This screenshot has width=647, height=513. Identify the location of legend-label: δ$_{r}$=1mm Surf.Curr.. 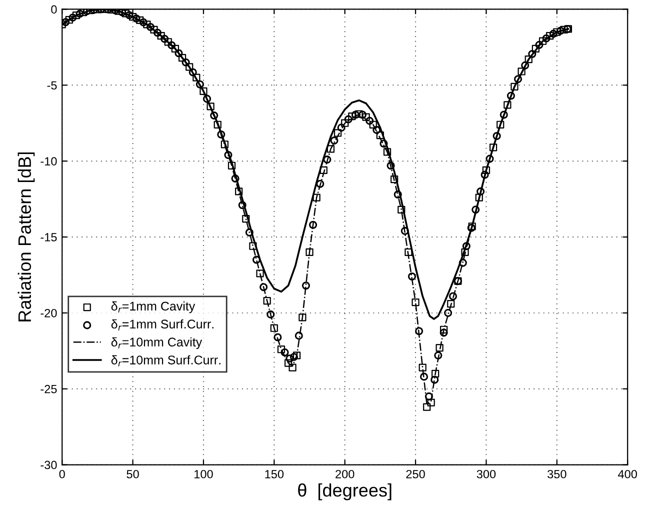
(162, 324).